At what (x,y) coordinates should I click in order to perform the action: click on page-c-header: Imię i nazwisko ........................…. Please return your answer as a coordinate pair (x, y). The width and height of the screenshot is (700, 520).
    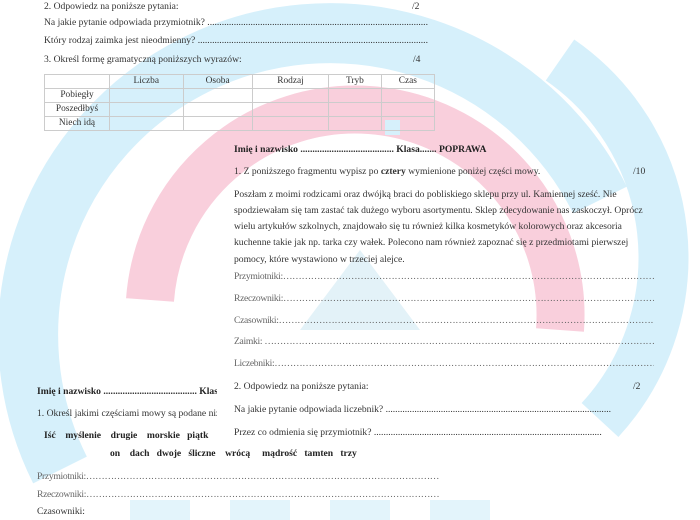
    Looking at the image, I should click on (127, 392).